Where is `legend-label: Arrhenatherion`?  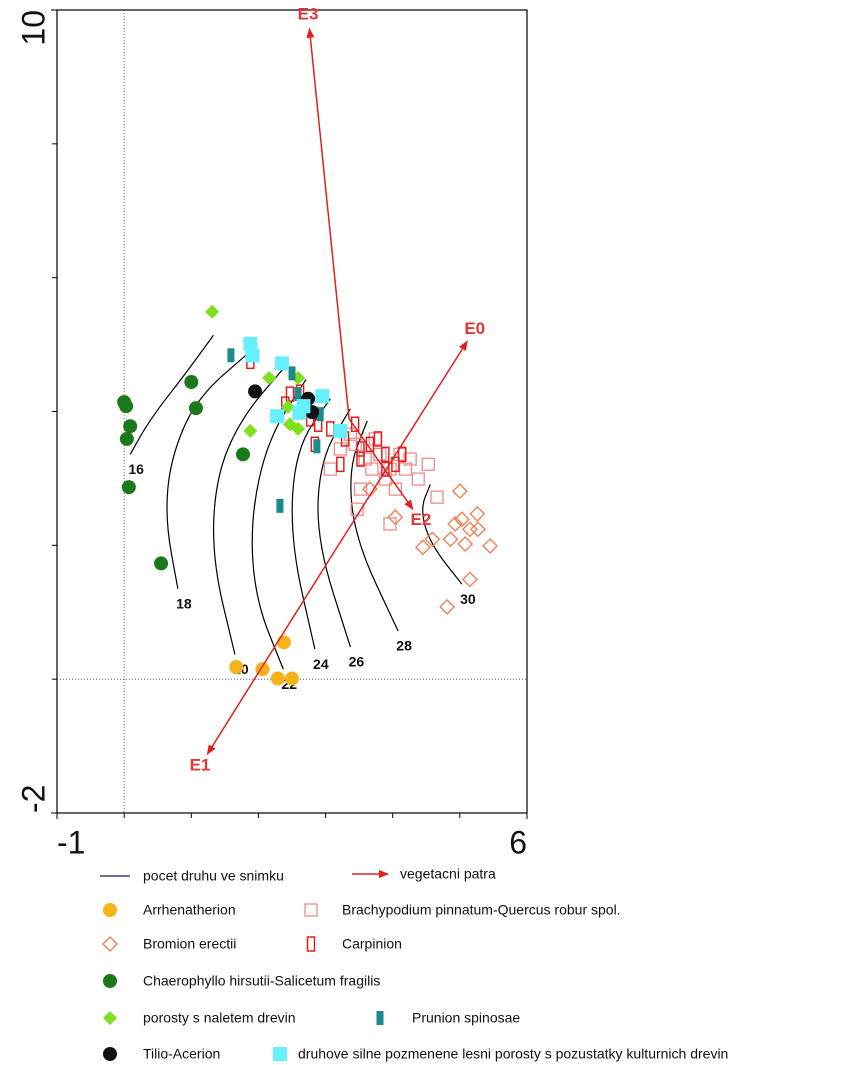 legend-label: Arrhenatherion is located at coordinates (189, 910).